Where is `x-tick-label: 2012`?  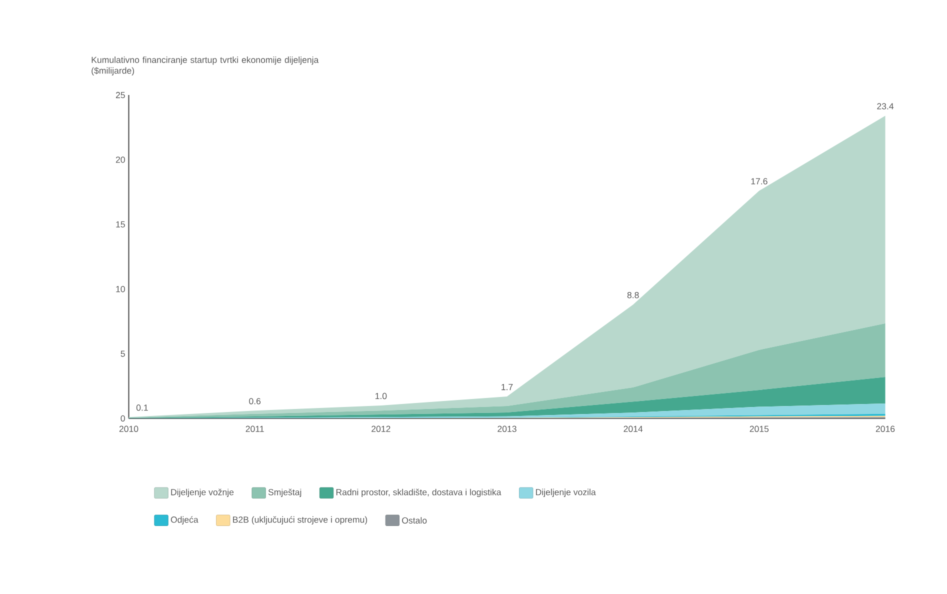 x-tick-label: 2012 is located at coordinates (381, 429).